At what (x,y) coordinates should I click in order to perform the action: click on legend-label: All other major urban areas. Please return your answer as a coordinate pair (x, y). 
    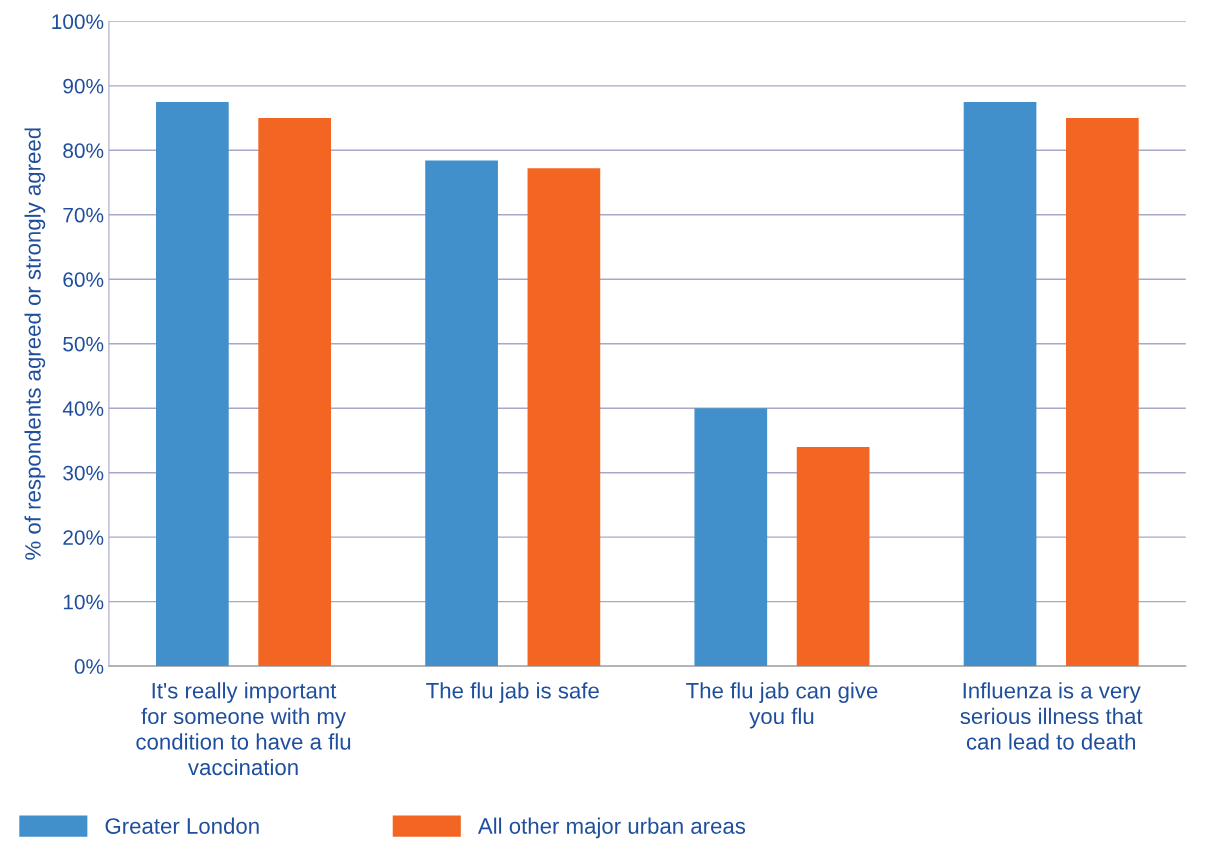
    Looking at the image, I should click on (611, 828).